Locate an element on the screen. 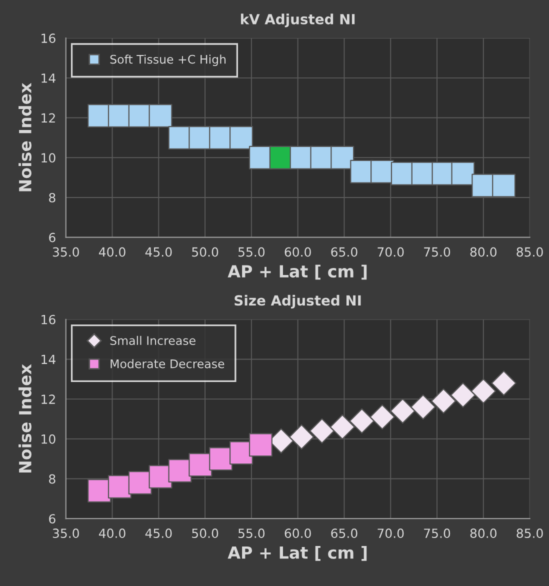 The image size is (549, 586). chart-title: kV Adjusted NI is located at coordinates (297, 21).